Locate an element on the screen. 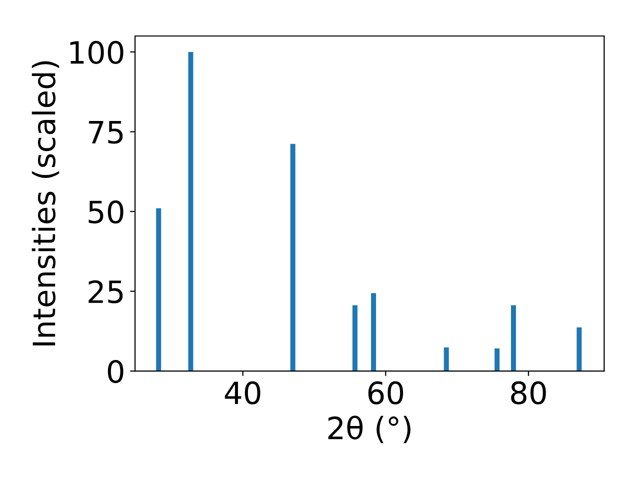 The image size is (640, 480). y-tick-label: 0 is located at coordinates (116, 372).